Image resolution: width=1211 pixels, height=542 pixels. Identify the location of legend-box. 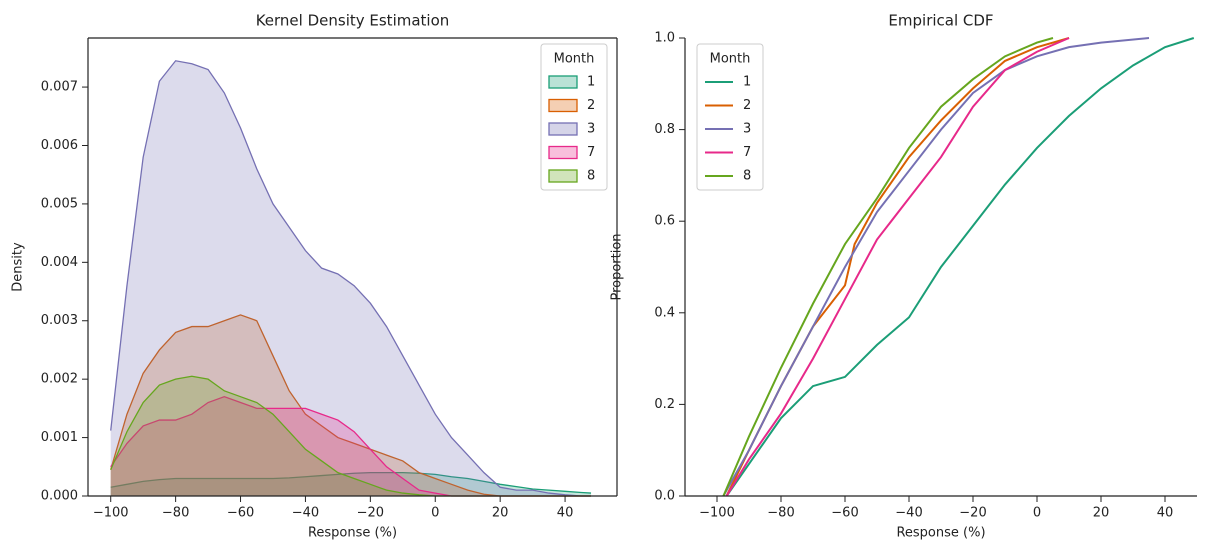
(574, 117).